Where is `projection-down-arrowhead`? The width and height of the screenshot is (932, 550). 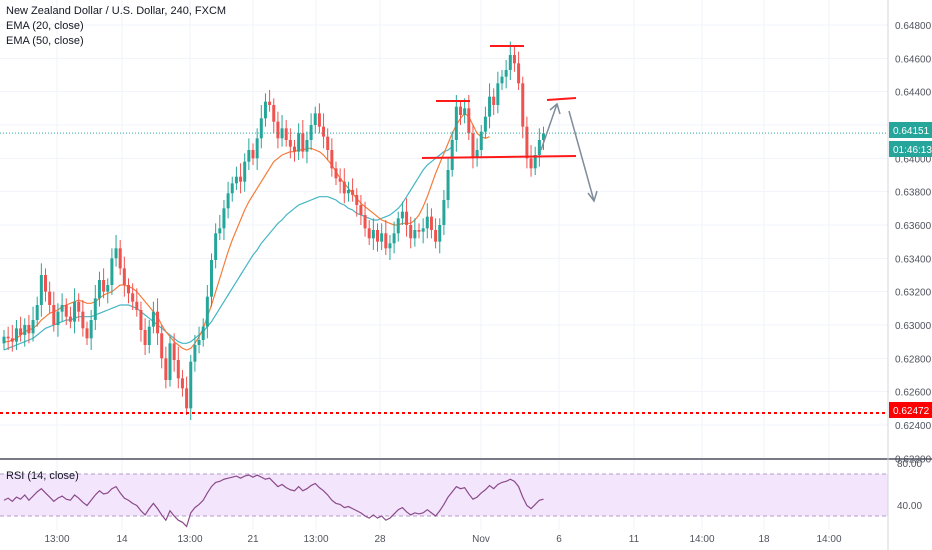
projection-down-arrowhead is located at coordinates (592, 196).